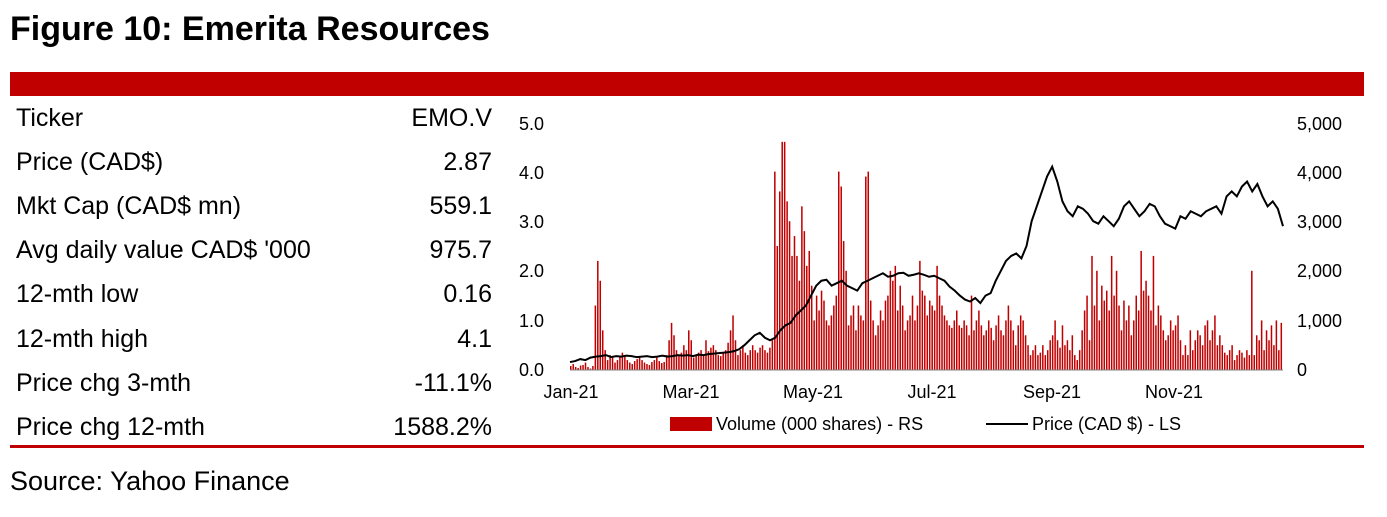 The width and height of the screenshot is (1387, 517). Describe the element at coordinates (1319, 124) in the screenshot. I see `right-tick-label: 5,000` at that location.